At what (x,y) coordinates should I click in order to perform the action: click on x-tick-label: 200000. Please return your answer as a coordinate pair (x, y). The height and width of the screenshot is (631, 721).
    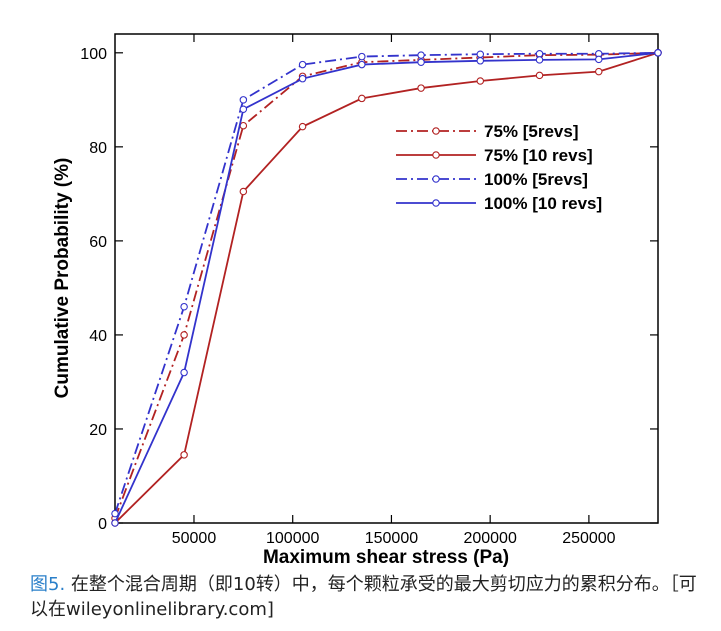
    Looking at the image, I should click on (489, 538).